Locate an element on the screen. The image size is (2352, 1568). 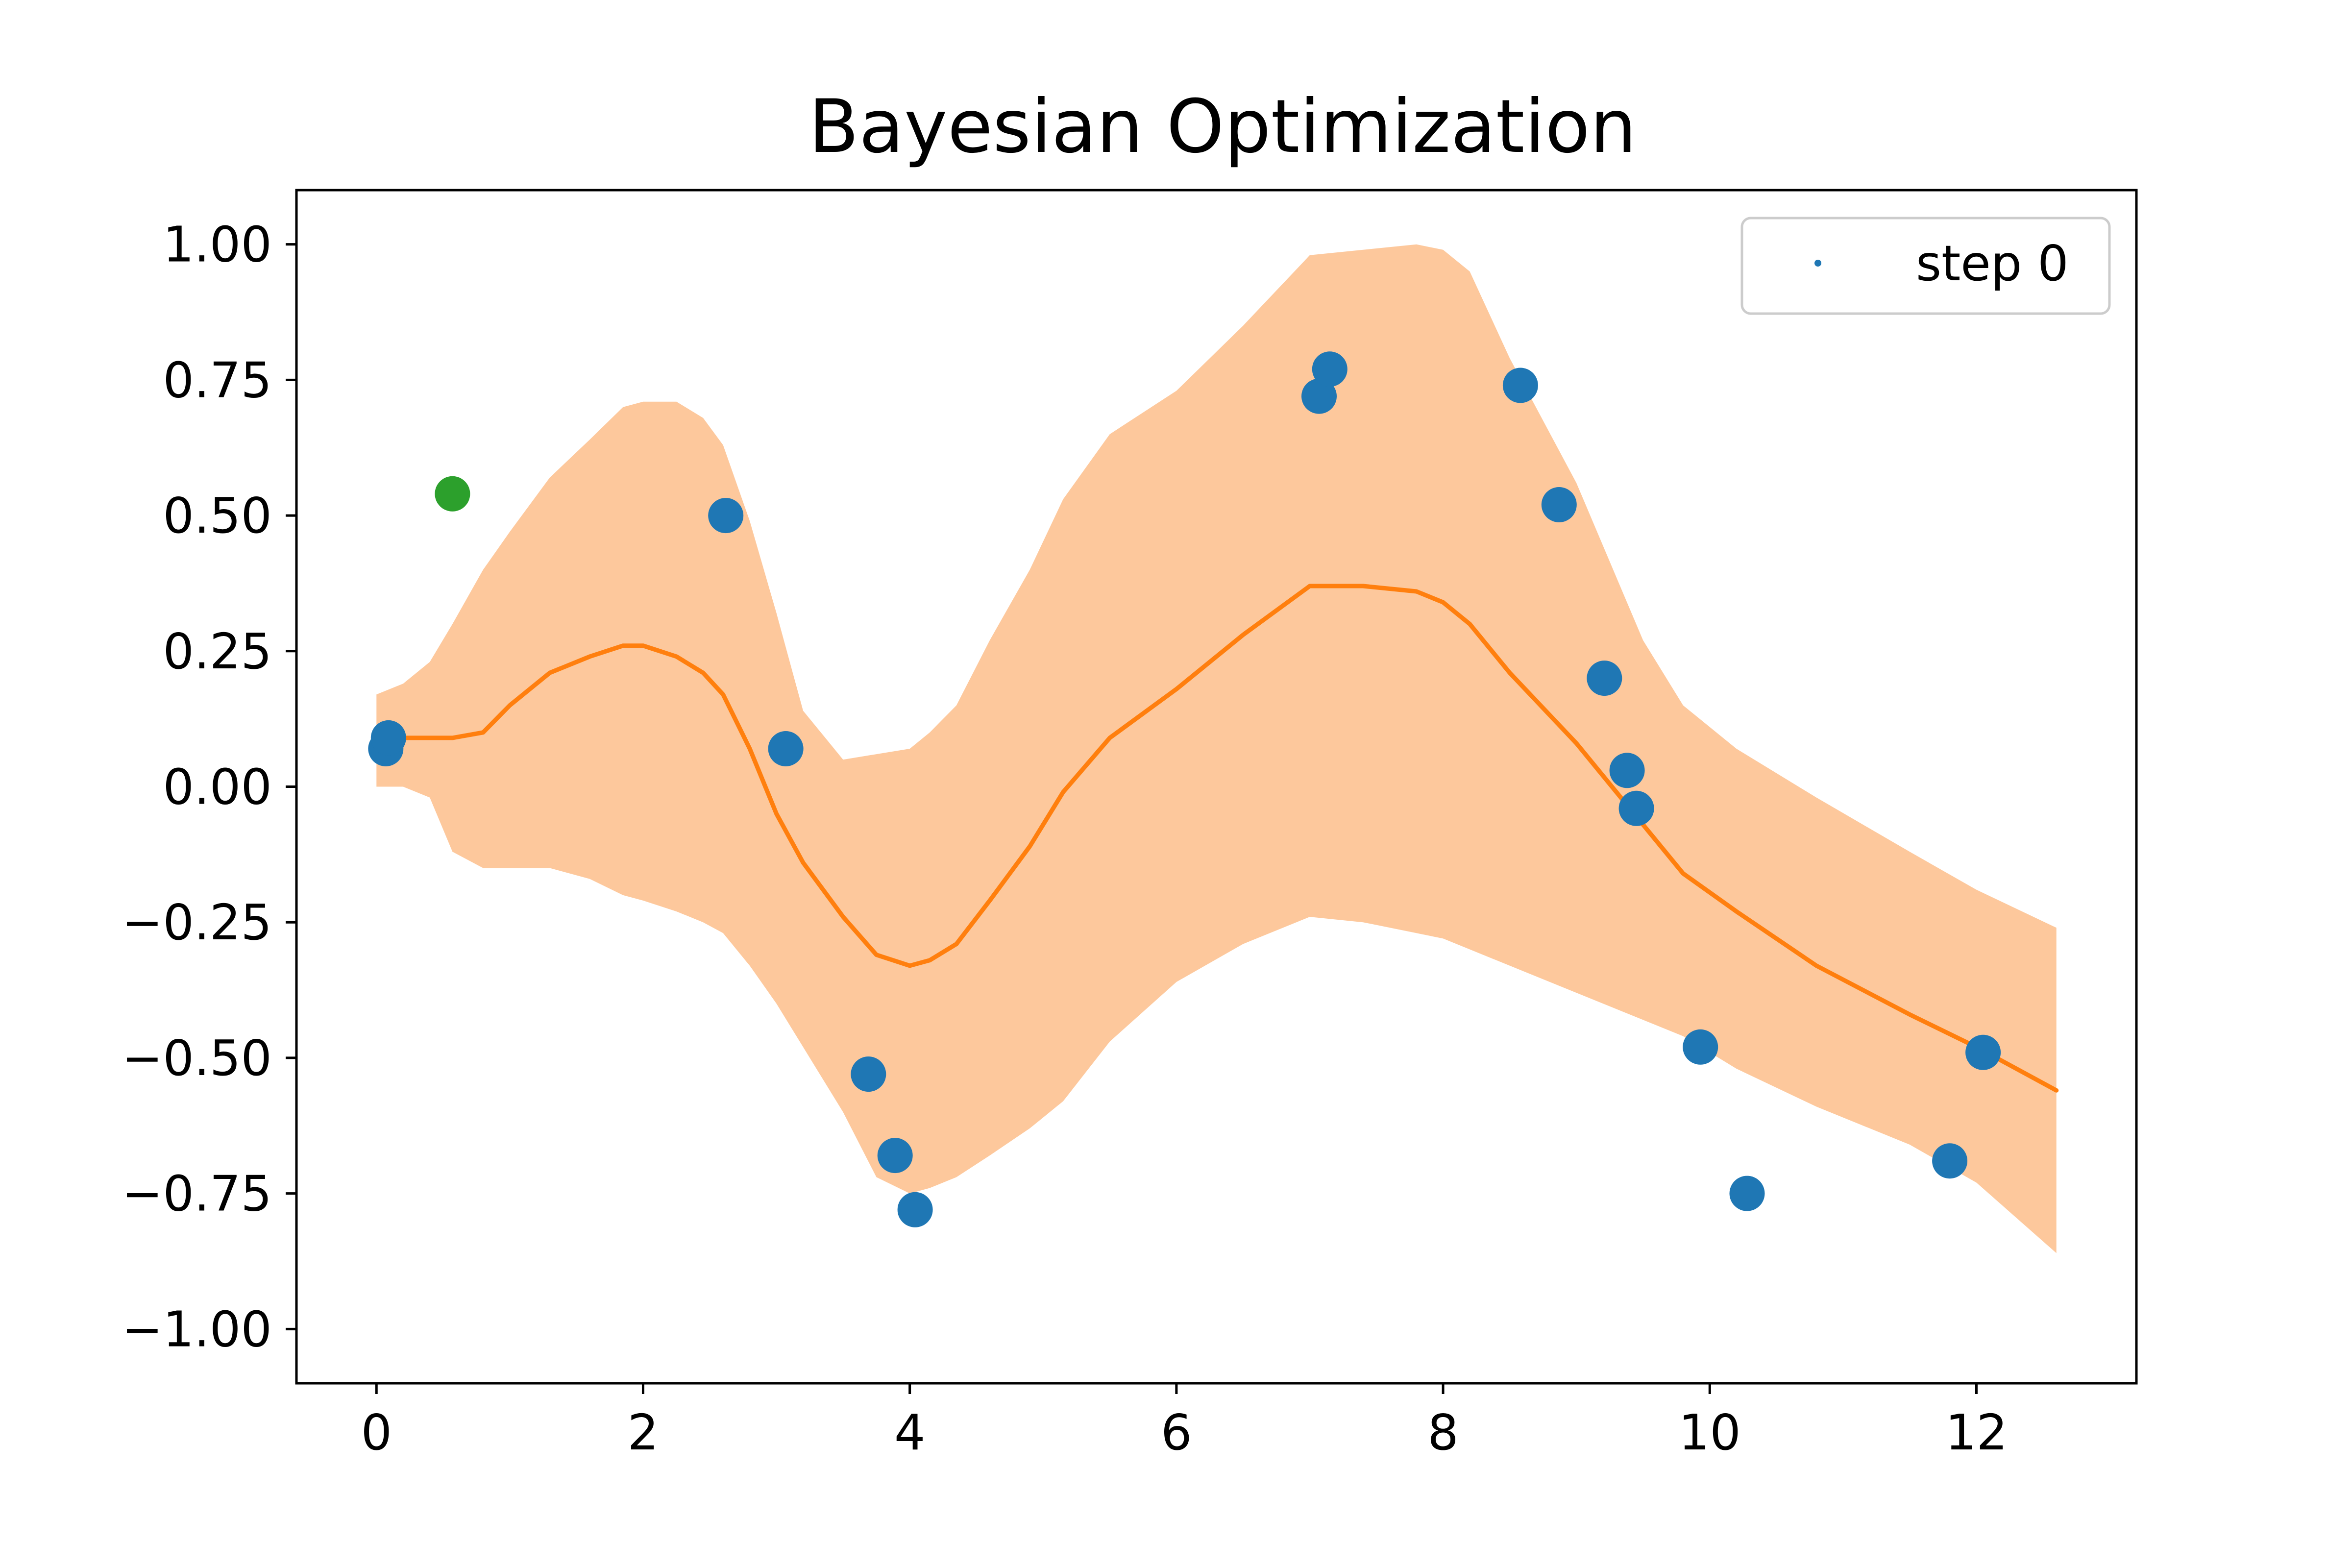
y-axis: −1.00 −0.75 −0.50 −0.25 0.00 0.25 0.50 0.75 1.00 is located at coordinates (209, 787).